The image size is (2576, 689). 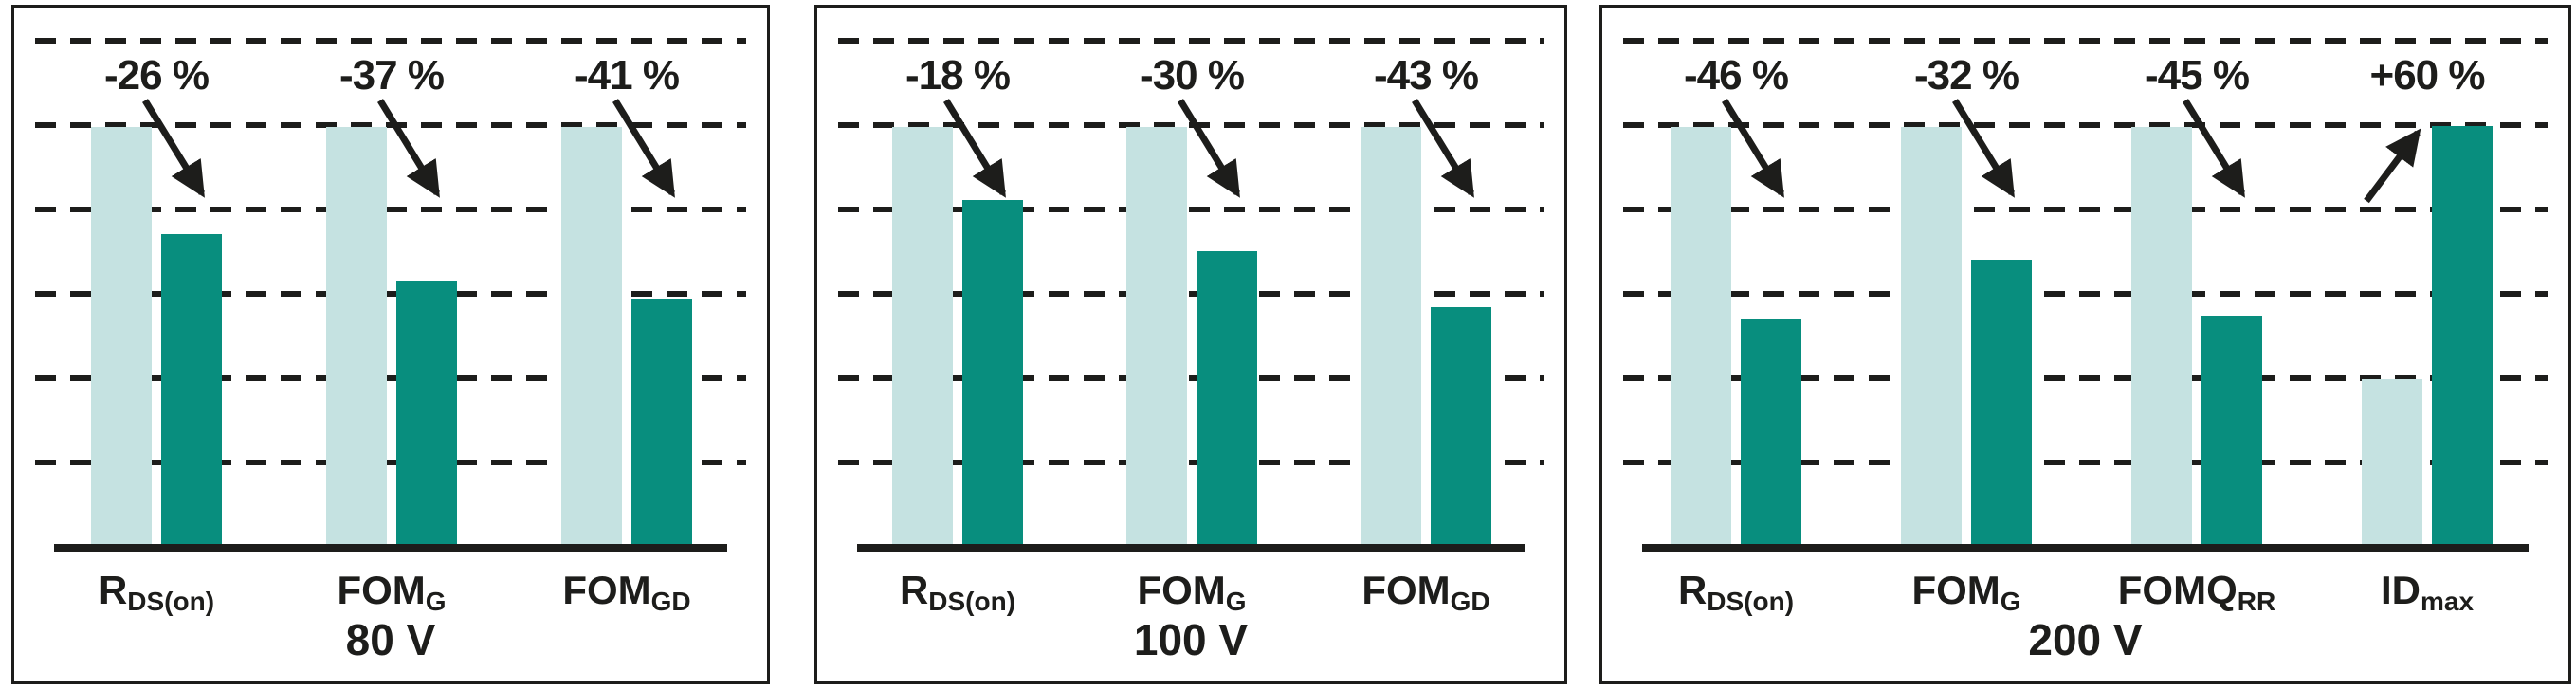 What do you see at coordinates (2400, 590) in the screenshot?
I see `x-axis-label-main: ID` at bounding box center [2400, 590].